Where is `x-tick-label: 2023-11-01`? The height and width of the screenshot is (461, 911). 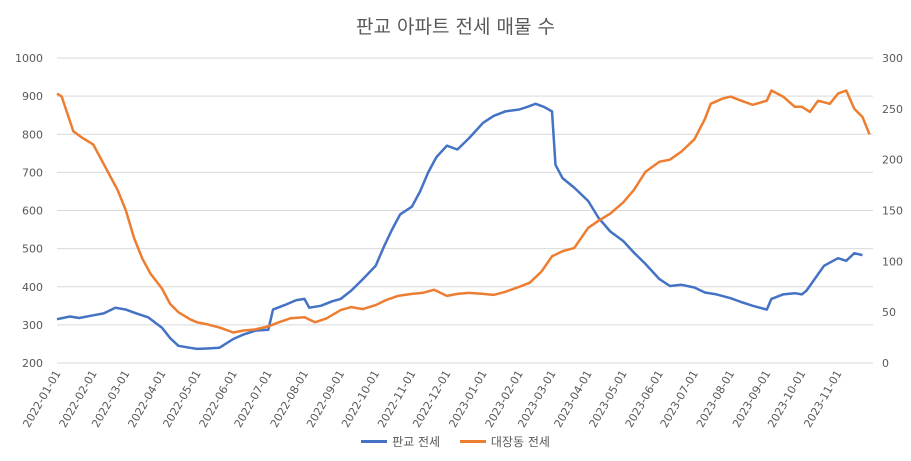 x-tick-label: 2023-11-01 is located at coordinates (822, 399).